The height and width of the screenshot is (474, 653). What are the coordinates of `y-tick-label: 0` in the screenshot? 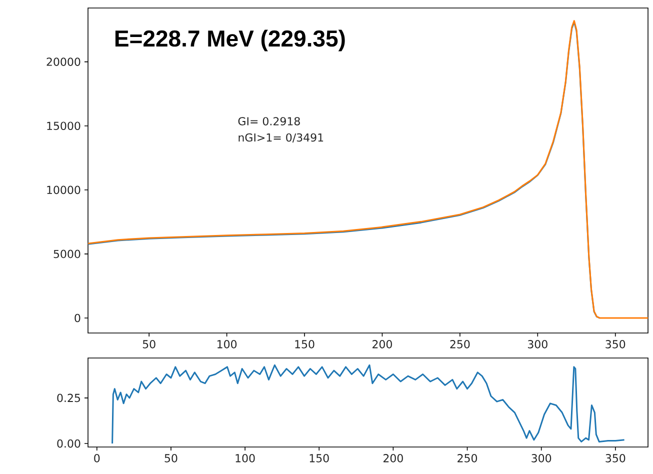 It's located at (77, 318).